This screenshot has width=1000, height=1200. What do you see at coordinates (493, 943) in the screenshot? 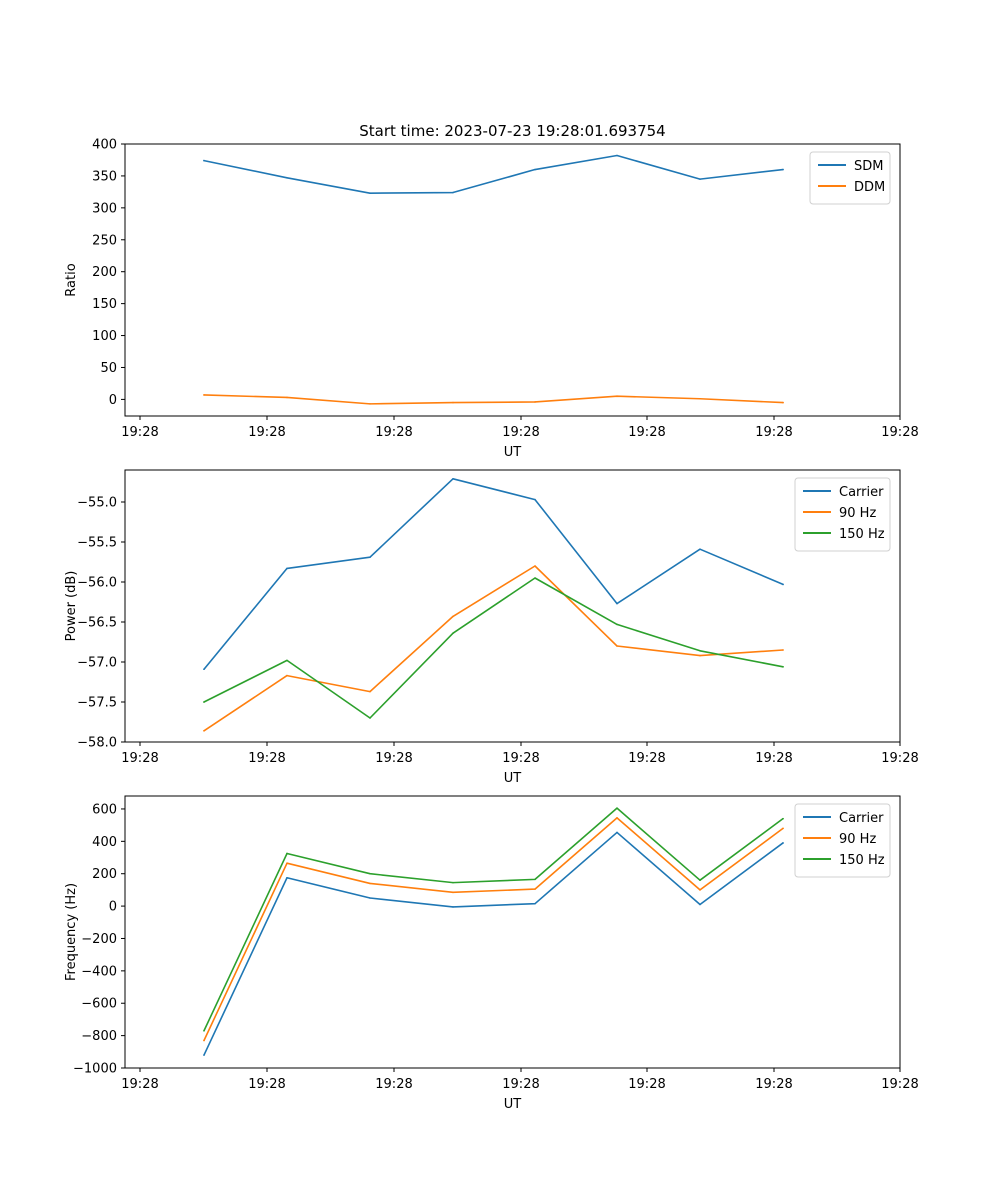
I see `series-line-carrier` at bounding box center [493, 943].